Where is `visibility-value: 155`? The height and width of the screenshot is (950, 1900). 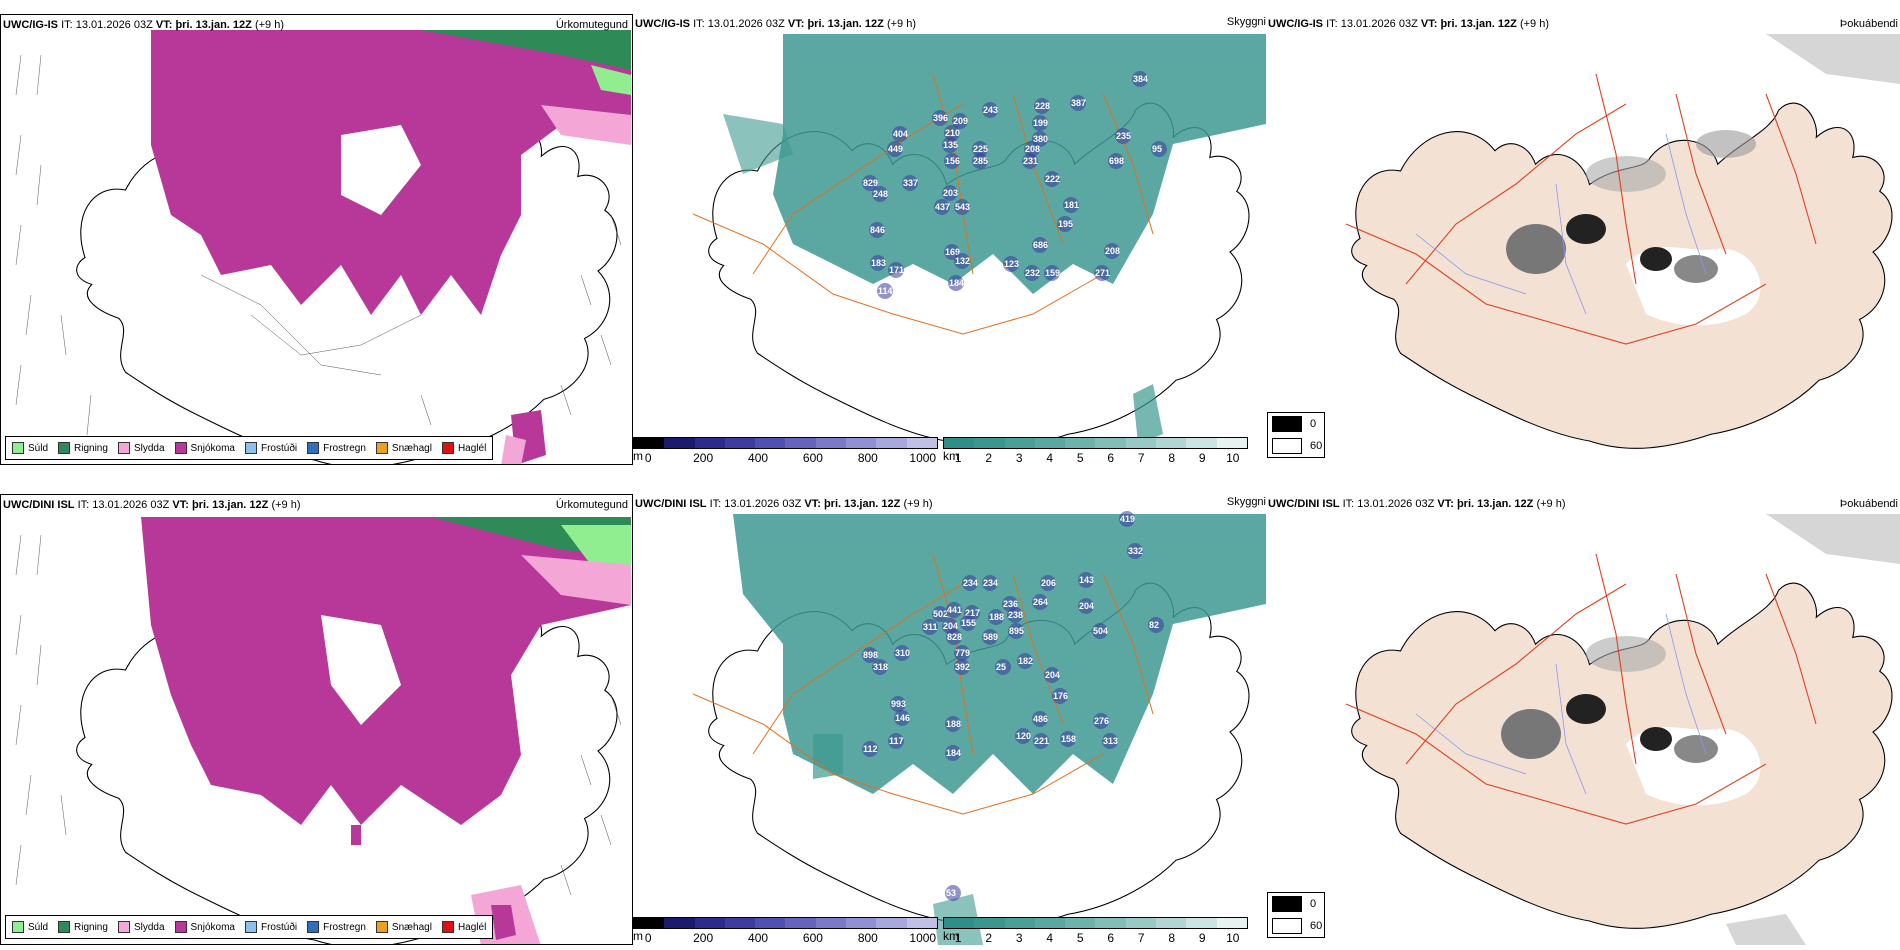 visibility-value: 155 is located at coordinates (968, 623).